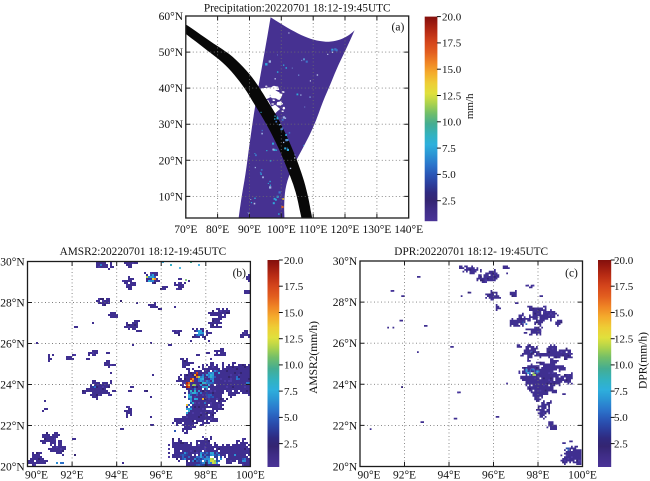  I want to click on svg-text: 120°E, so click(345, 230).